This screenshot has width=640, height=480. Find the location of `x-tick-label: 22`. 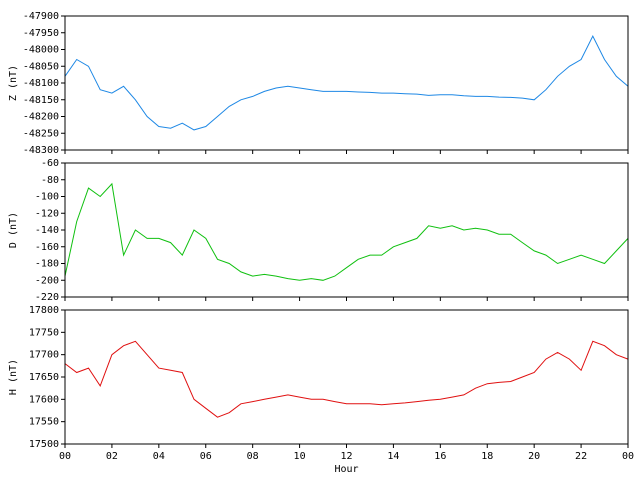

x-tick-label: 22 is located at coordinates (581, 456).